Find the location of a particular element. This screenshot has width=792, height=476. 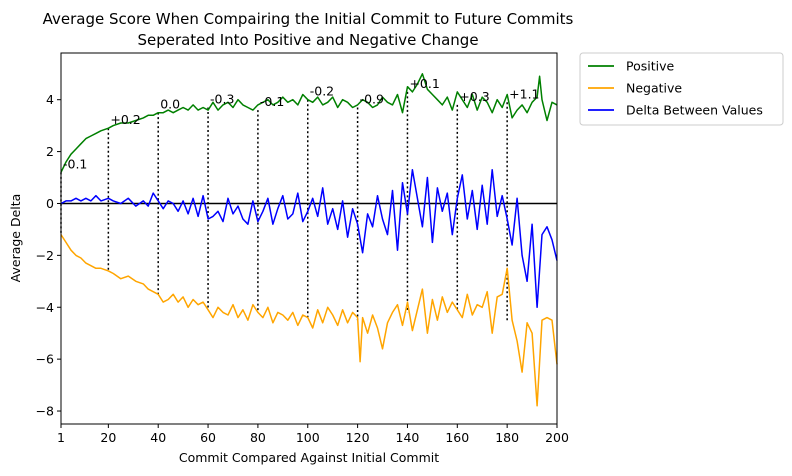

marker-label-7: +0.1 is located at coordinates (424, 83).